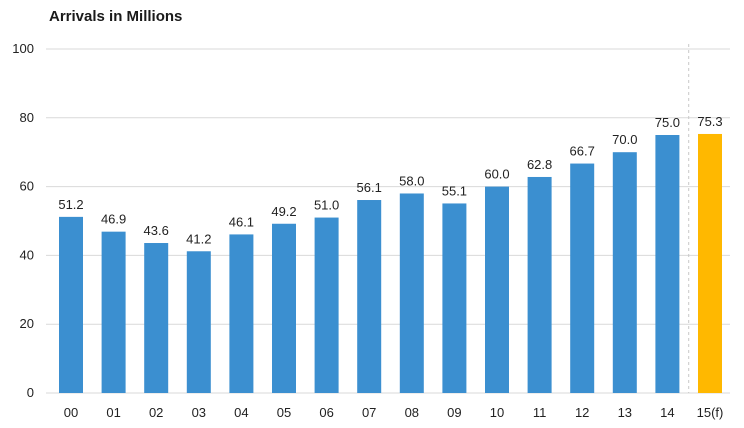 The image size is (744, 428). I want to click on data-label: 56.1, so click(369, 187).